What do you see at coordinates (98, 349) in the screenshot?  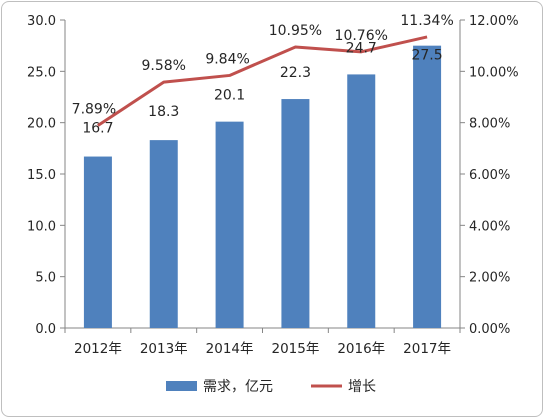 I see `x-axis-category-label: 2012年` at bounding box center [98, 349].